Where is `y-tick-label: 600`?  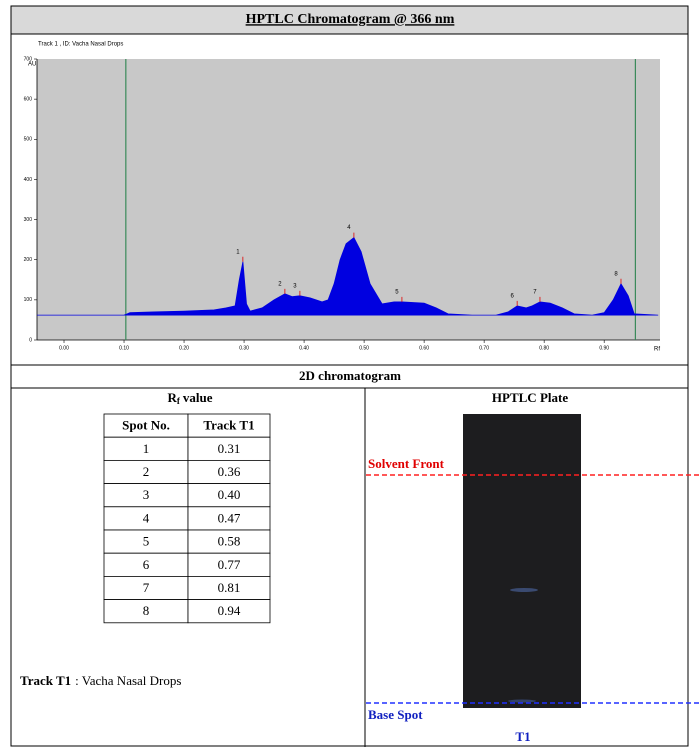 y-tick-label: 600 is located at coordinates (28, 99).